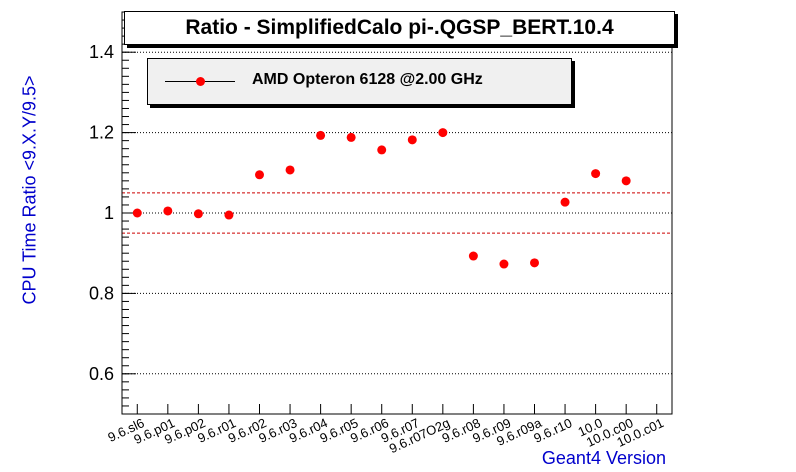 Image resolution: width=796 pixels, height=472 pixels. Describe the element at coordinates (101, 133) in the screenshot. I see `y-tick-label: 1.2` at that location.